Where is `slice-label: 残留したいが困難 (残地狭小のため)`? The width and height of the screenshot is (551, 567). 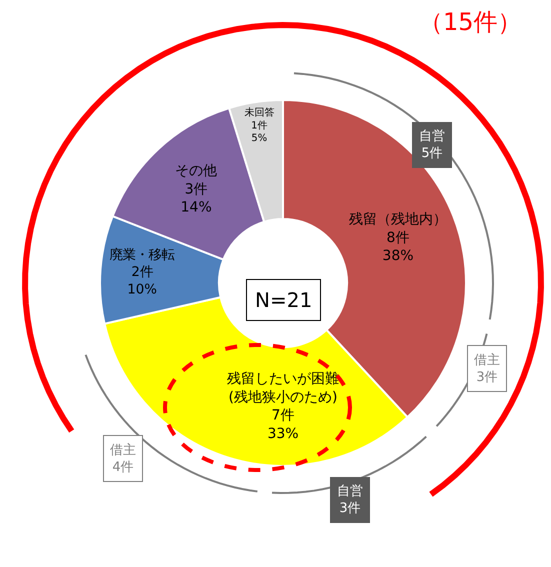
slice-label: 残留したいが困難 (残地狭小のため) is located at coordinates (283, 388).